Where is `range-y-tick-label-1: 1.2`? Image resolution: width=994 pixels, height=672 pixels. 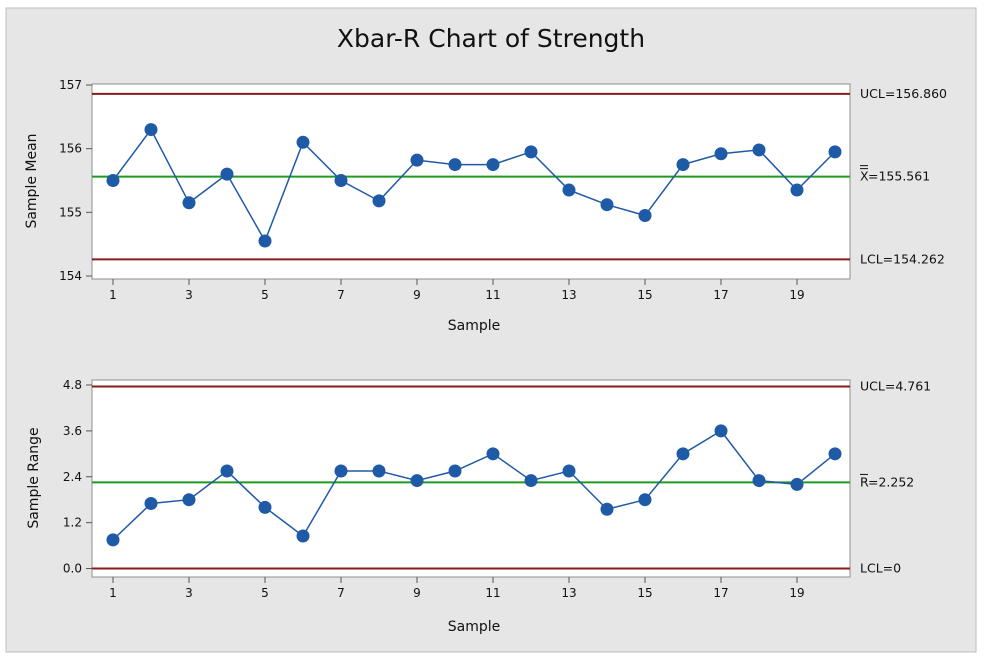
range-y-tick-label-1: 1.2 is located at coordinates (72, 523).